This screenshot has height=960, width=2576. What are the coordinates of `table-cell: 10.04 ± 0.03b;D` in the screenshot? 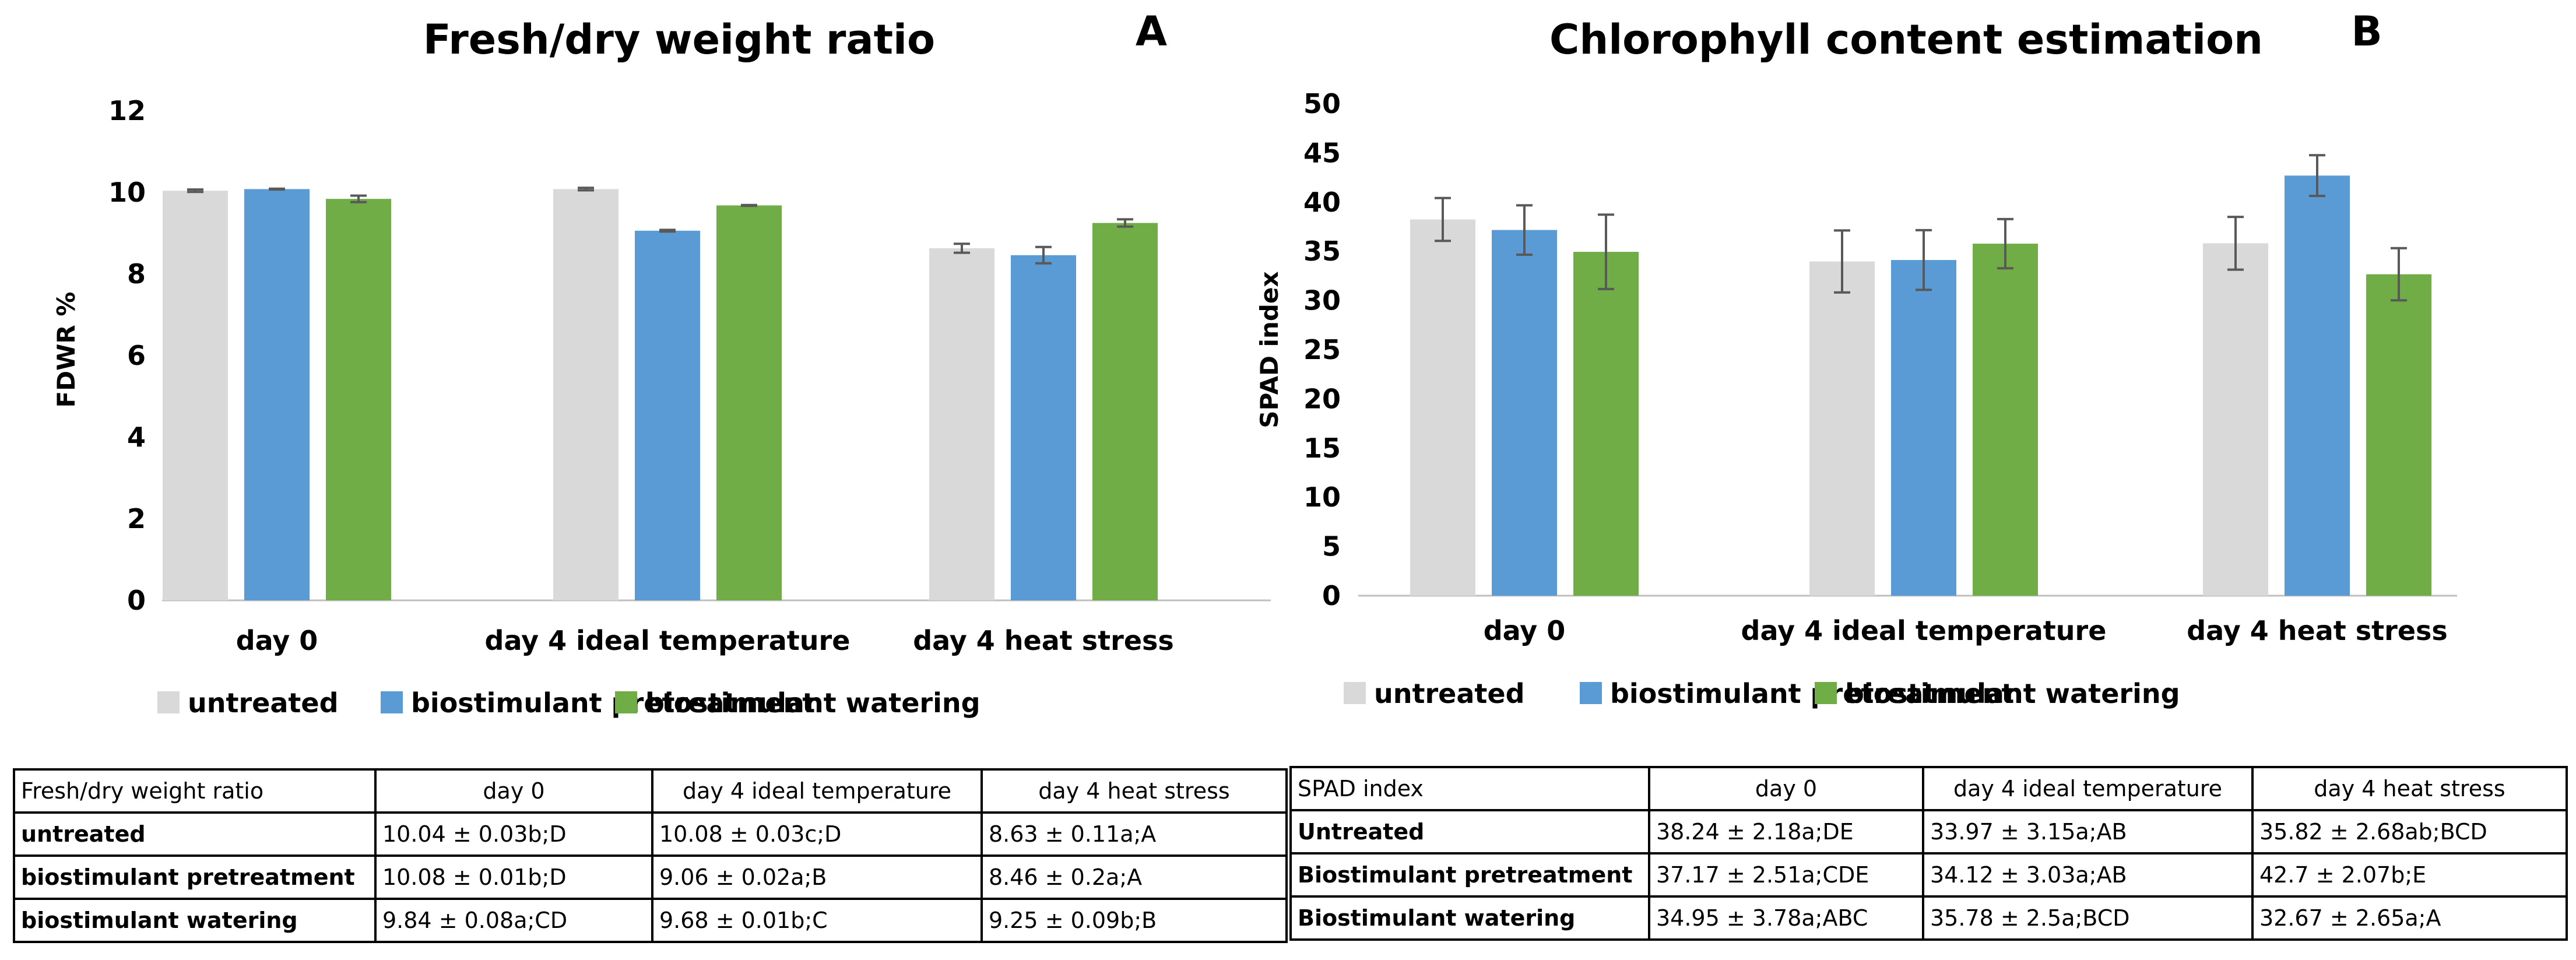 It's located at (513, 834).